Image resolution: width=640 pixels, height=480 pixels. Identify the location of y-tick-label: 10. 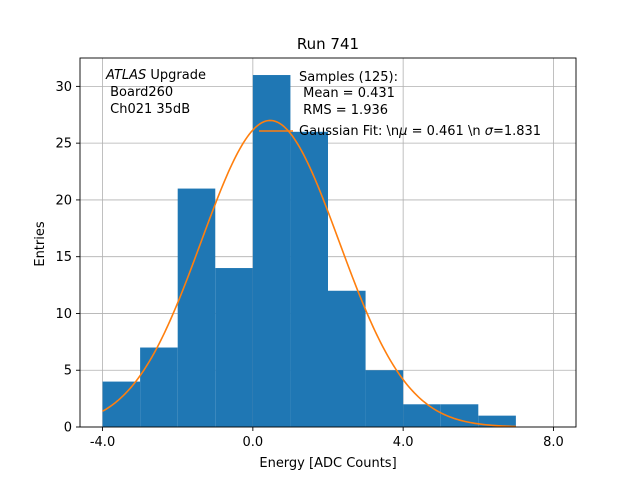
(63, 314).